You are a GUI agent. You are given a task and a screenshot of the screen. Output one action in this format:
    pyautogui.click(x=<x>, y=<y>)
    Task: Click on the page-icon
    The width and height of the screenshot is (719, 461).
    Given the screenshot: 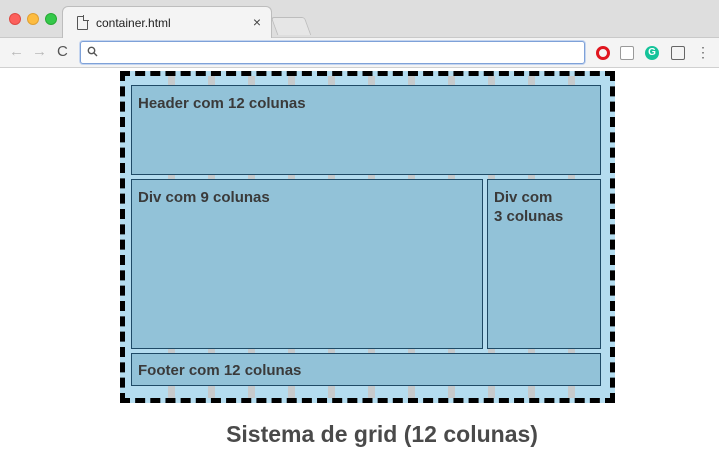 What is the action you would take?
    pyautogui.click(x=83, y=22)
    